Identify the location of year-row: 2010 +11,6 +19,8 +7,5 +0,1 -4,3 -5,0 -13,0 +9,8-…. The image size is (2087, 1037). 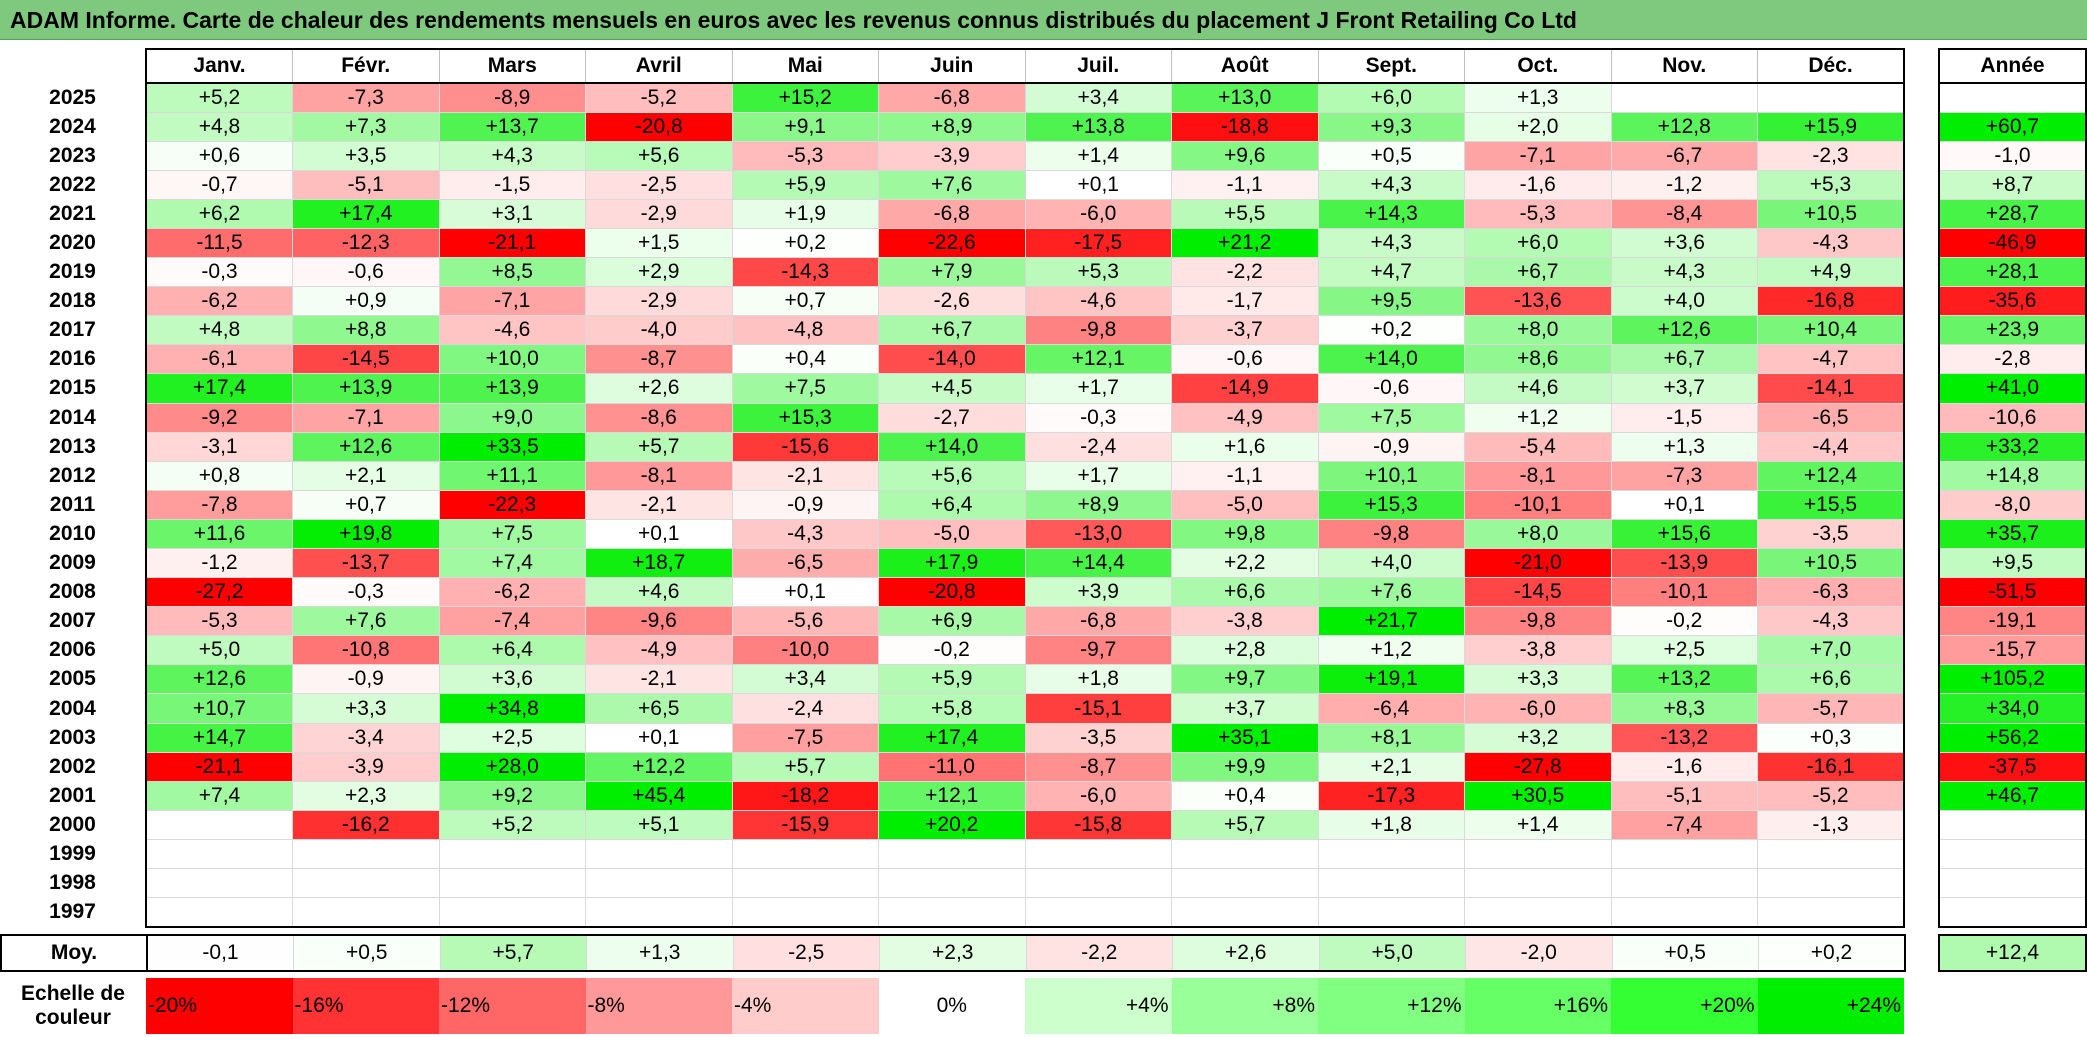
(952, 534).